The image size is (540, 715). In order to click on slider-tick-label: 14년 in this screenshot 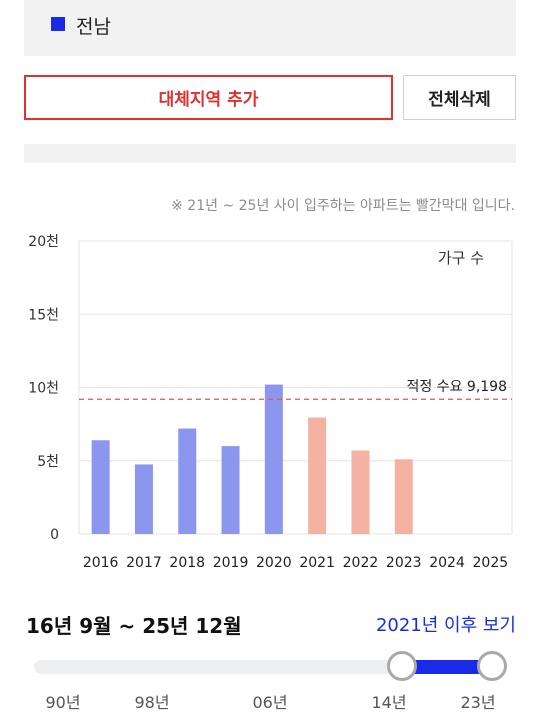, I will do `click(389, 702)`.